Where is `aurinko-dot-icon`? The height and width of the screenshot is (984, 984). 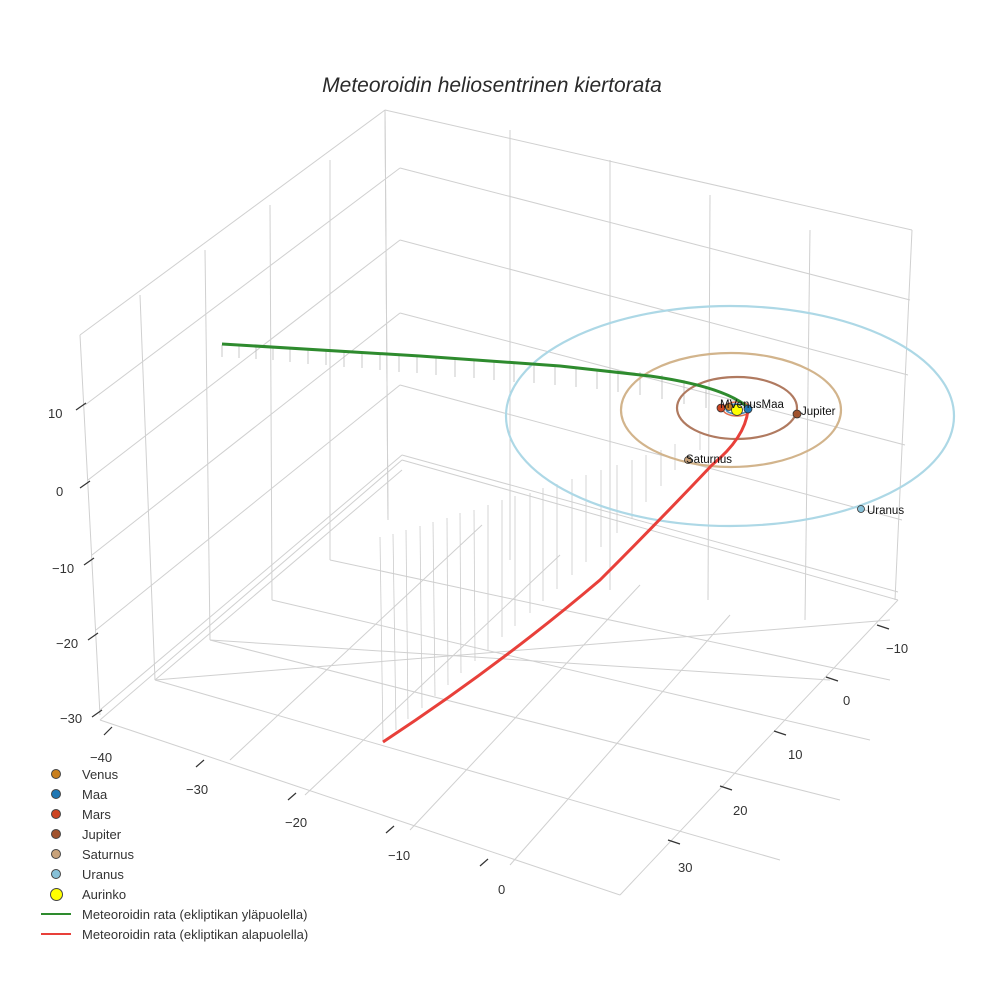
aurinko-dot-icon is located at coordinates (56, 894).